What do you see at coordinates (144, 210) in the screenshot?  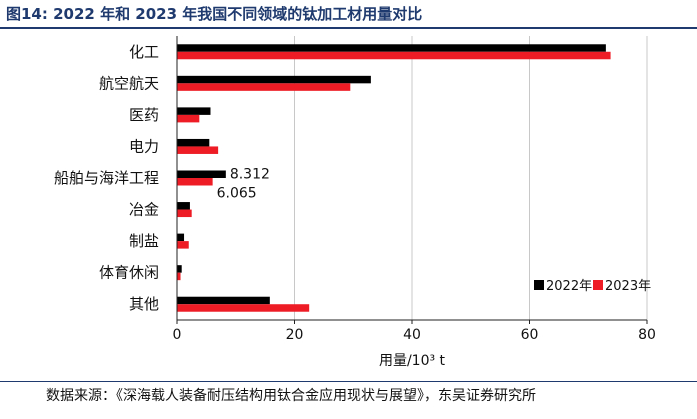 I see `category-label: 冶金` at bounding box center [144, 210].